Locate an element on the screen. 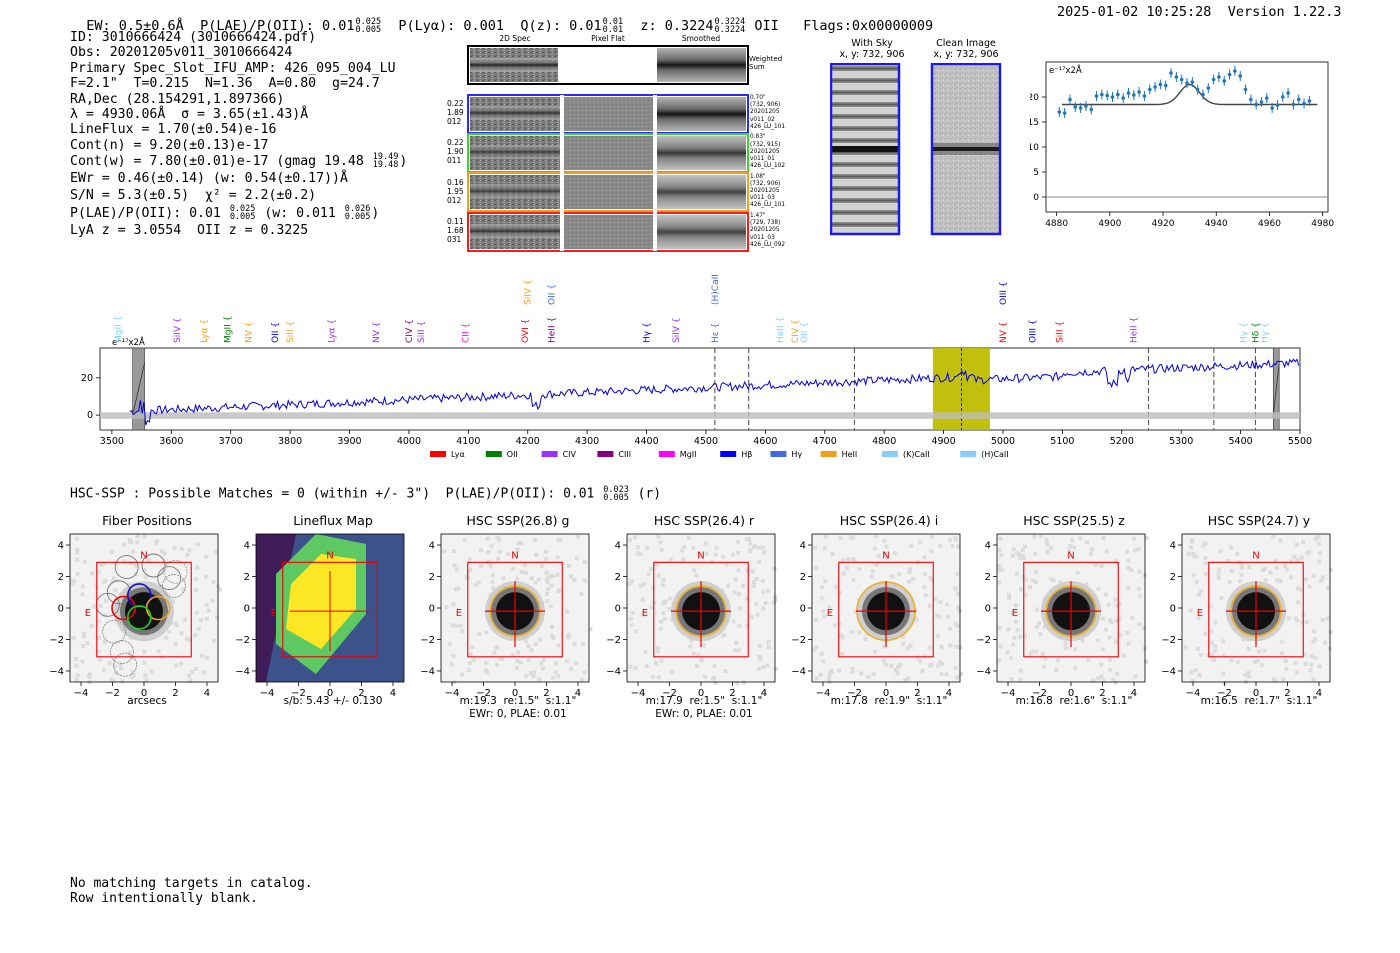 The image size is (1400, 953). zoom-unit-label: e⁻¹⁷x2Å is located at coordinates (1065, 70).